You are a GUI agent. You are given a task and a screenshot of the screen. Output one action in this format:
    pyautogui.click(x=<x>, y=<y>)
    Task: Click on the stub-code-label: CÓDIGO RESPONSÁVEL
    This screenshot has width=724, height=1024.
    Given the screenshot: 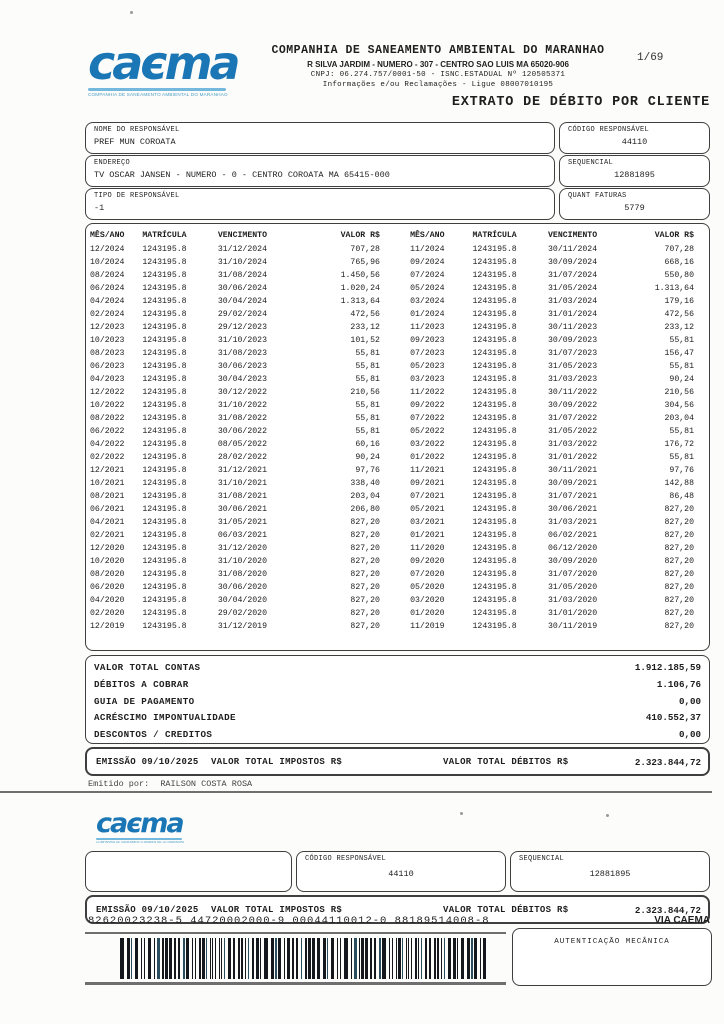 What is the action you would take?
    pyautogui.click(x=346, y=859)
    